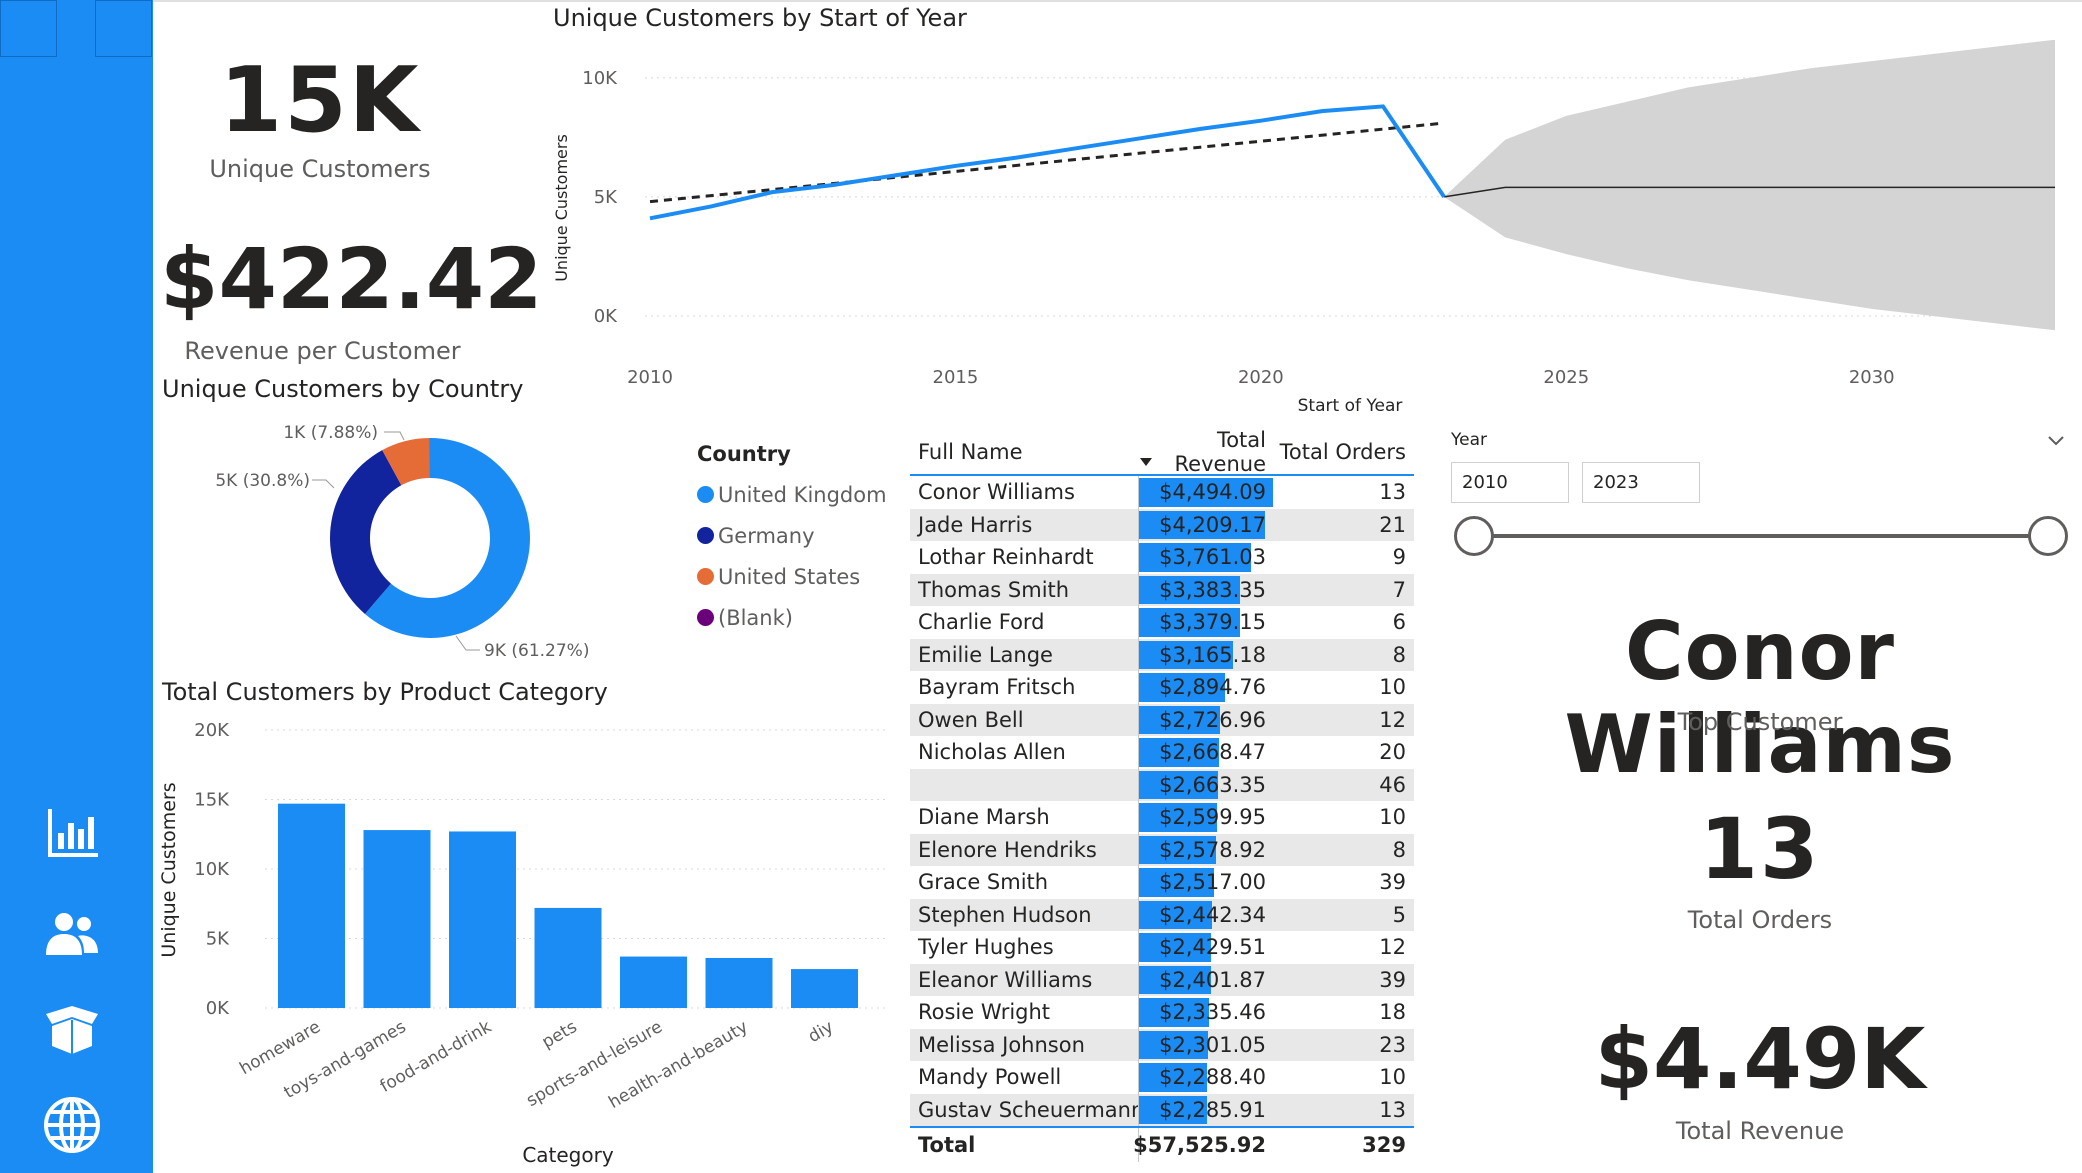  Describe the element at coordinates (1392, 817) in the screenshot. I see `cell-total-orders: 10` at that location.